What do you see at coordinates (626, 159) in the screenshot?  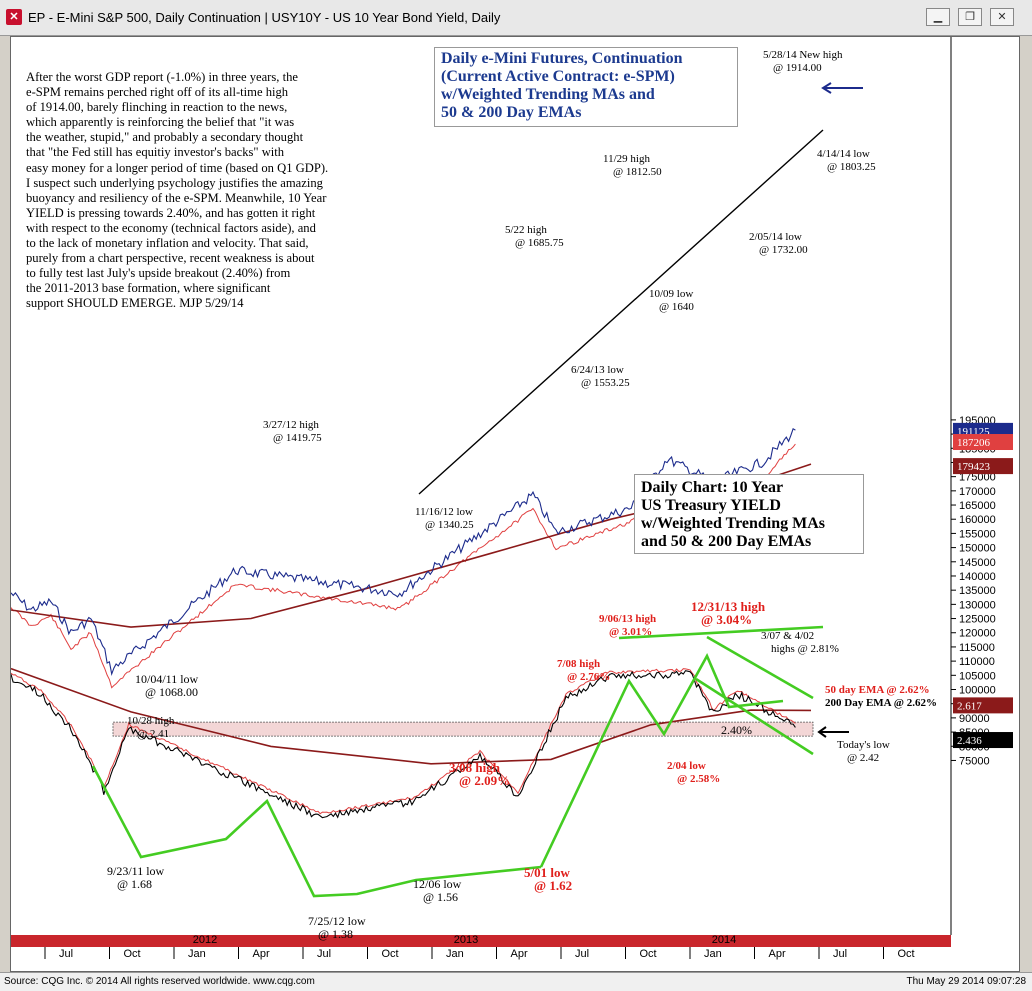 I see `annot-spx-11-29-high: 11/29 high` at bounding box center [626, 159].